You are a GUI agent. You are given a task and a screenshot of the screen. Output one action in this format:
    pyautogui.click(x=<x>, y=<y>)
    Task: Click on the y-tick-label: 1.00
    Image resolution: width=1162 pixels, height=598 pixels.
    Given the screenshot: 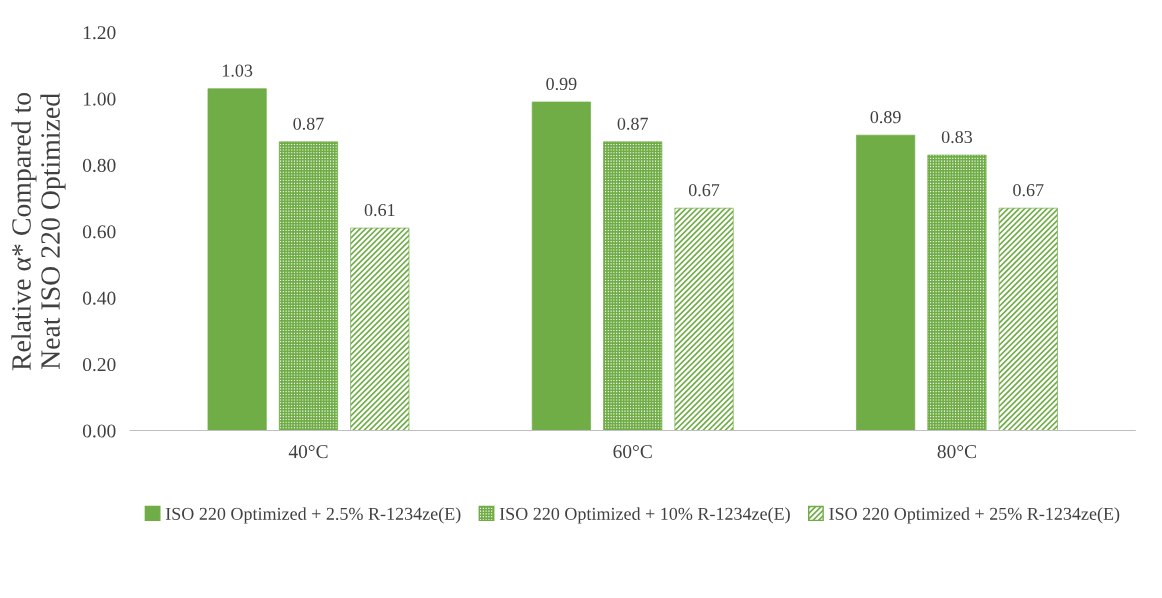 What is the action you would take?
    pyautogui.click(x=99, y=99)
    